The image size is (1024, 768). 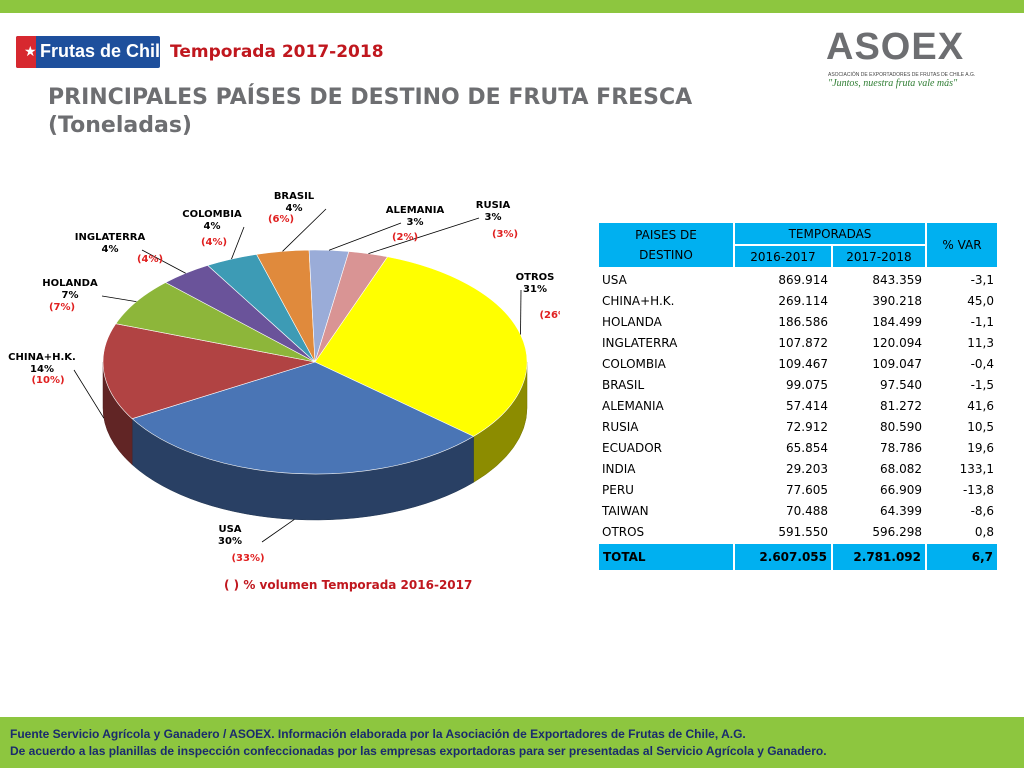 What do you see at coordinates (982, 510) in the screenshot?
I see `cell-var: -8,6` at bounding box center [982, 510].